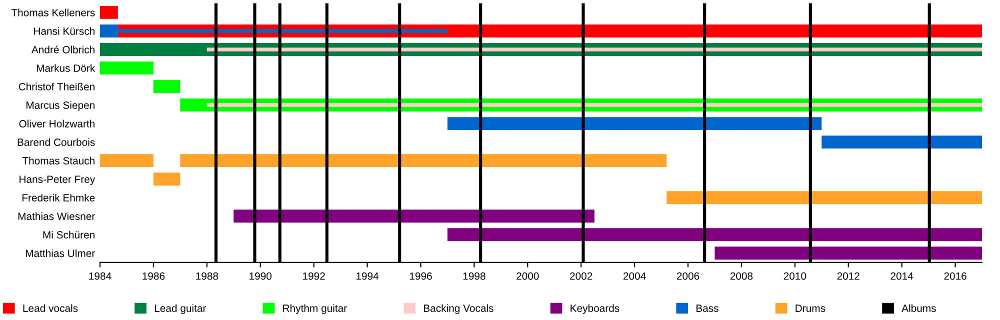  I want to click on x-tick-label: 2010, so click(795, 276).